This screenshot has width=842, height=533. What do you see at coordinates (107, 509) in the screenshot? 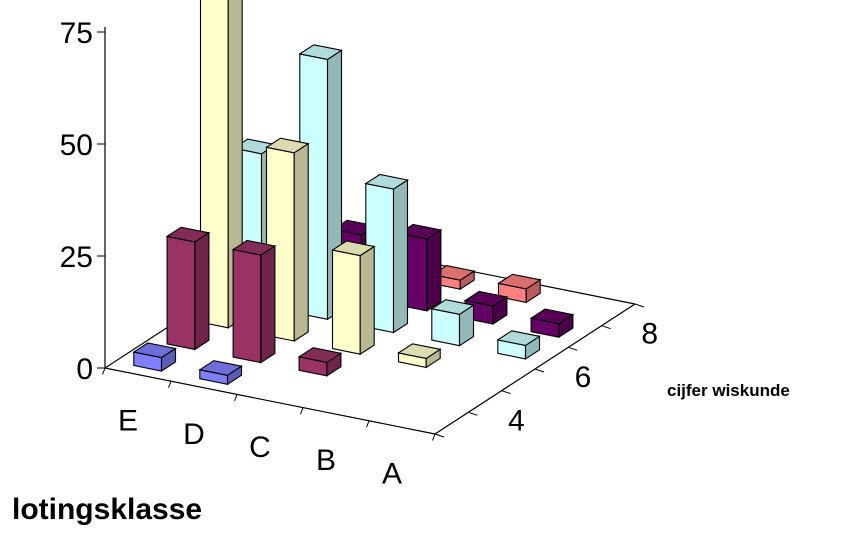
I see `x-axis-title: lotingsklasse` at bounding box center [107, 509].